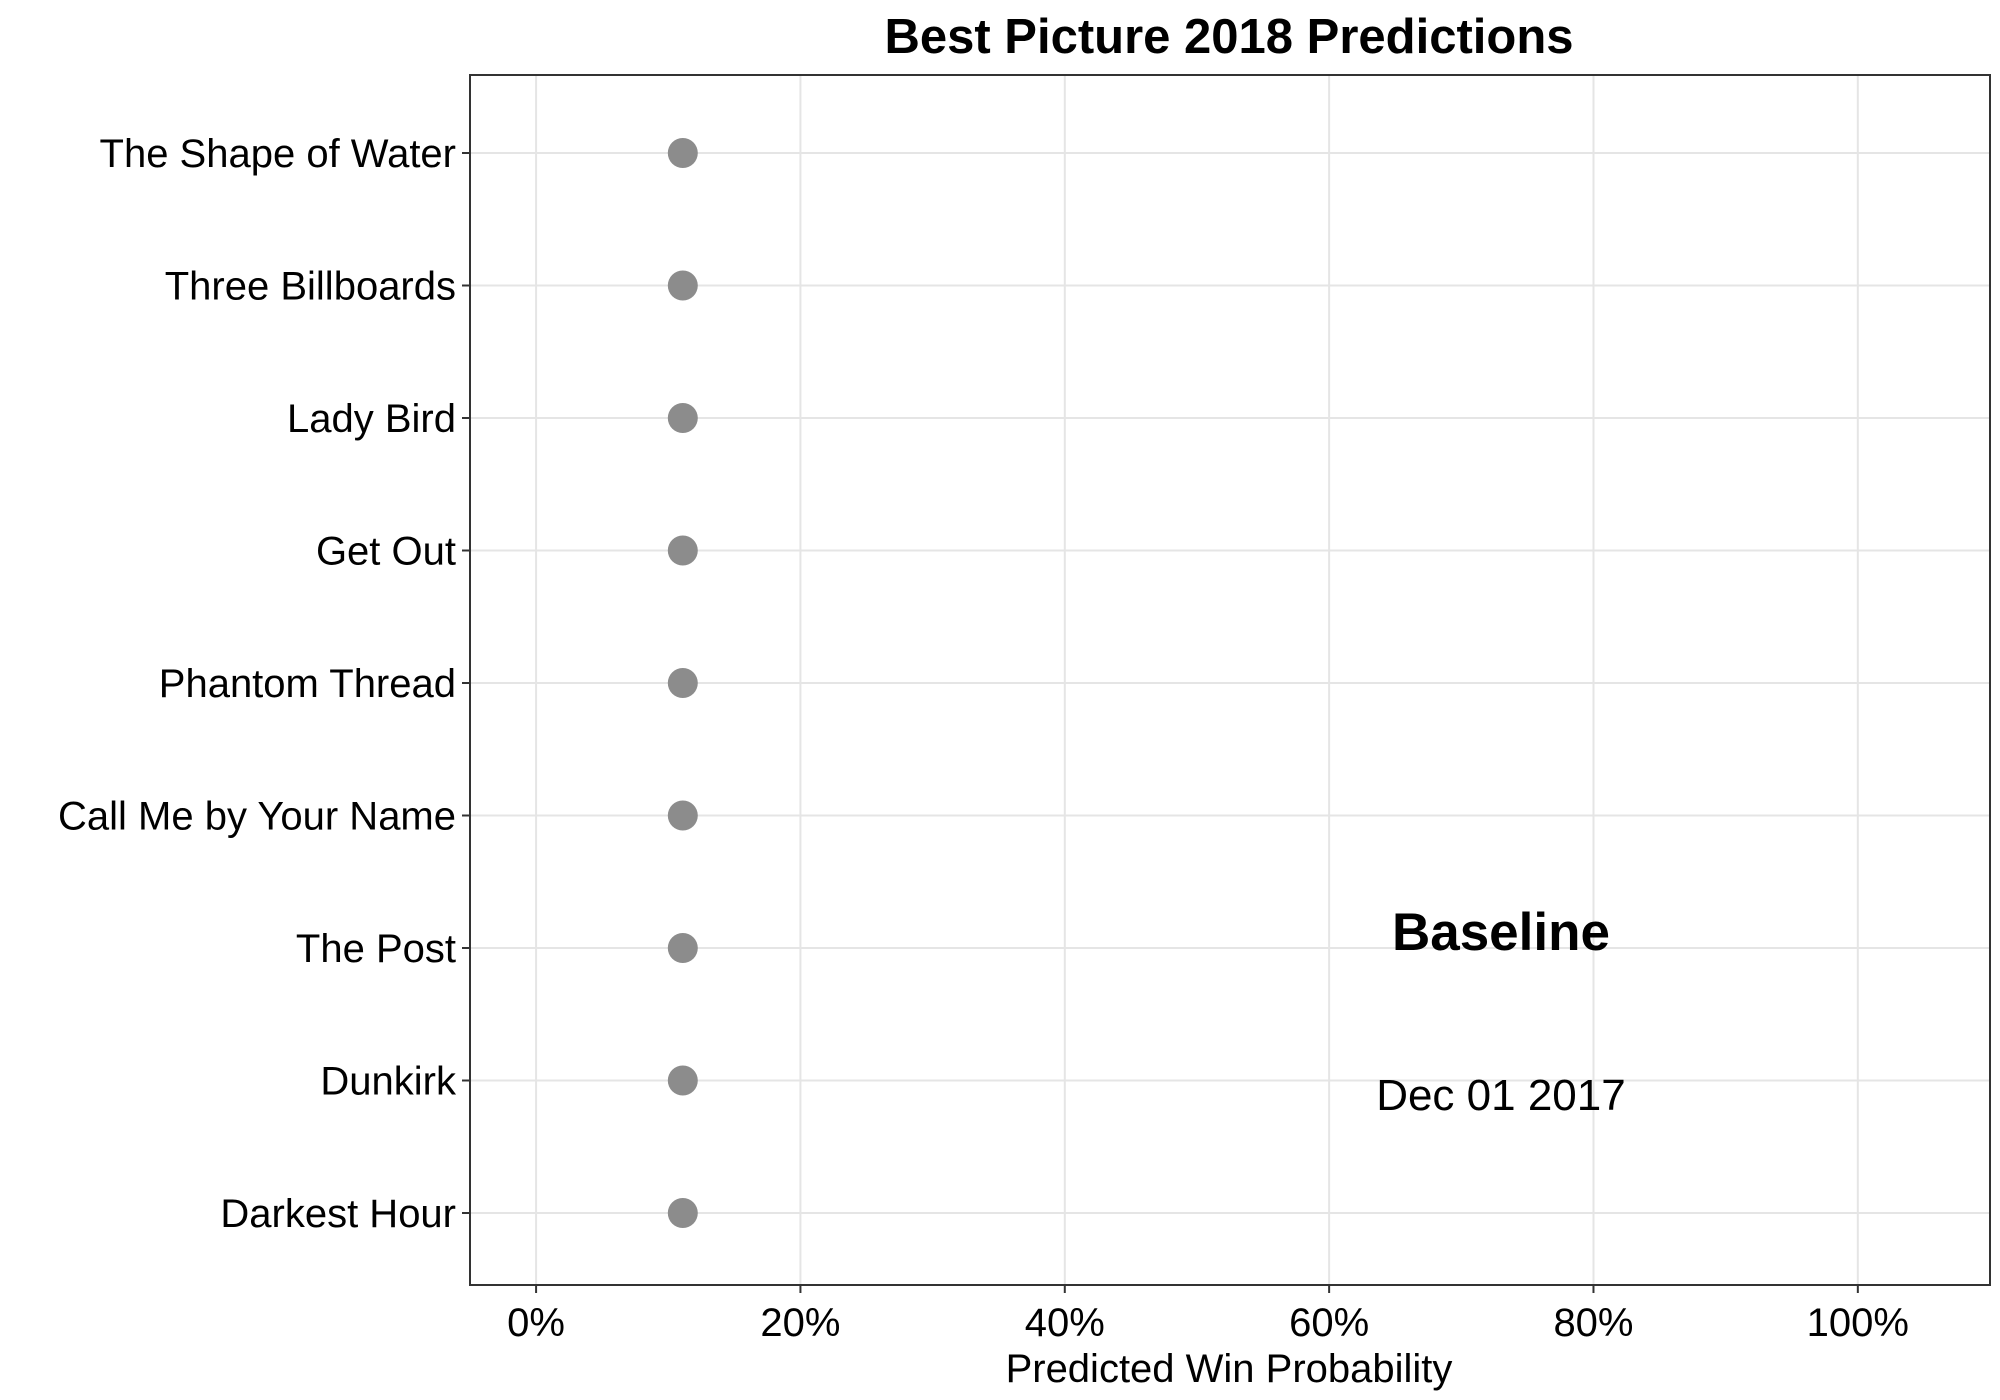 The image size is (2000, 1400). What do you see at coordinates (1228, 37) in the screenshot?
I see `chart-title: Best Picture 2018 Predictions` at bounding box center [1228, 37].